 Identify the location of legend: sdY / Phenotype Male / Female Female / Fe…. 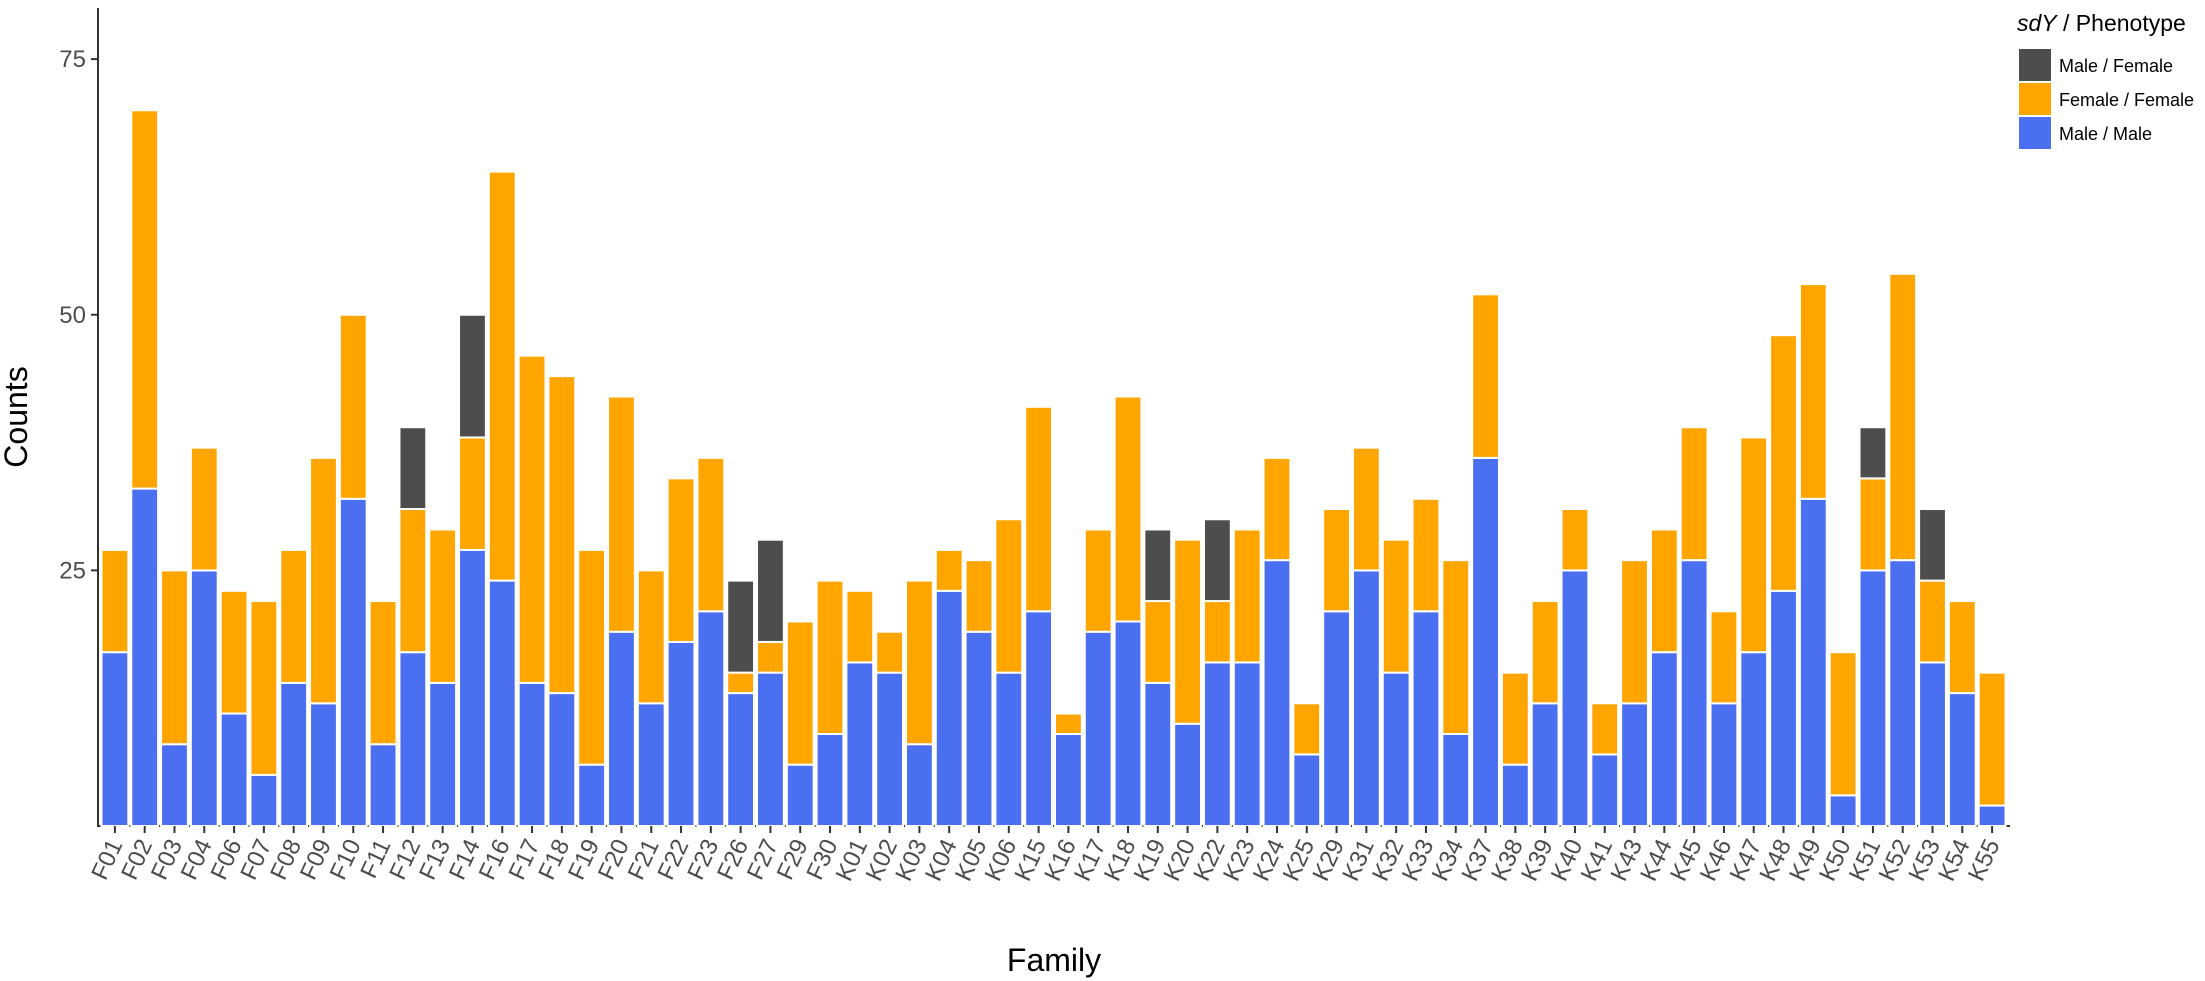
(2105, 79).